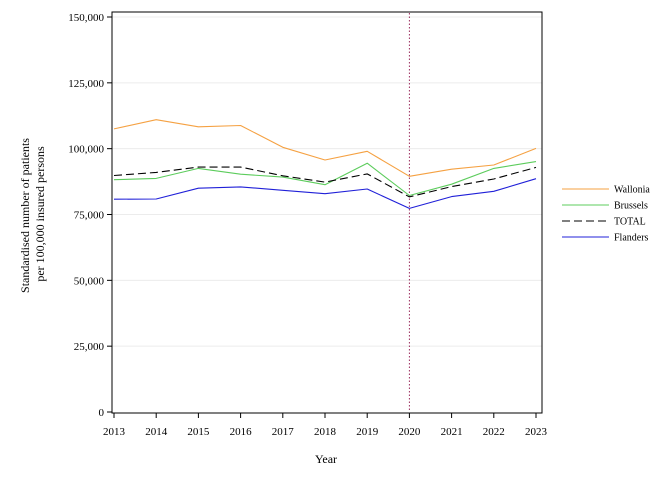  What do you see at coordinates (631, 206) in the screenshot?
I see `legend-label-brussels: Brussels` at bounding box center [631, 206].